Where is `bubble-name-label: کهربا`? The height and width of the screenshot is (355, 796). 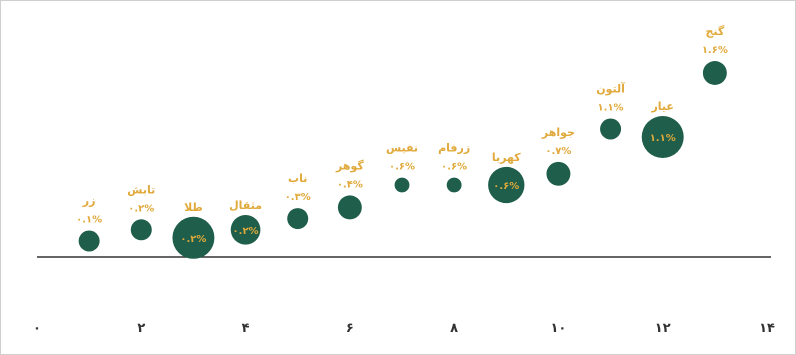
bubble-name-label: کهربا is located at coordinates (506, 157).